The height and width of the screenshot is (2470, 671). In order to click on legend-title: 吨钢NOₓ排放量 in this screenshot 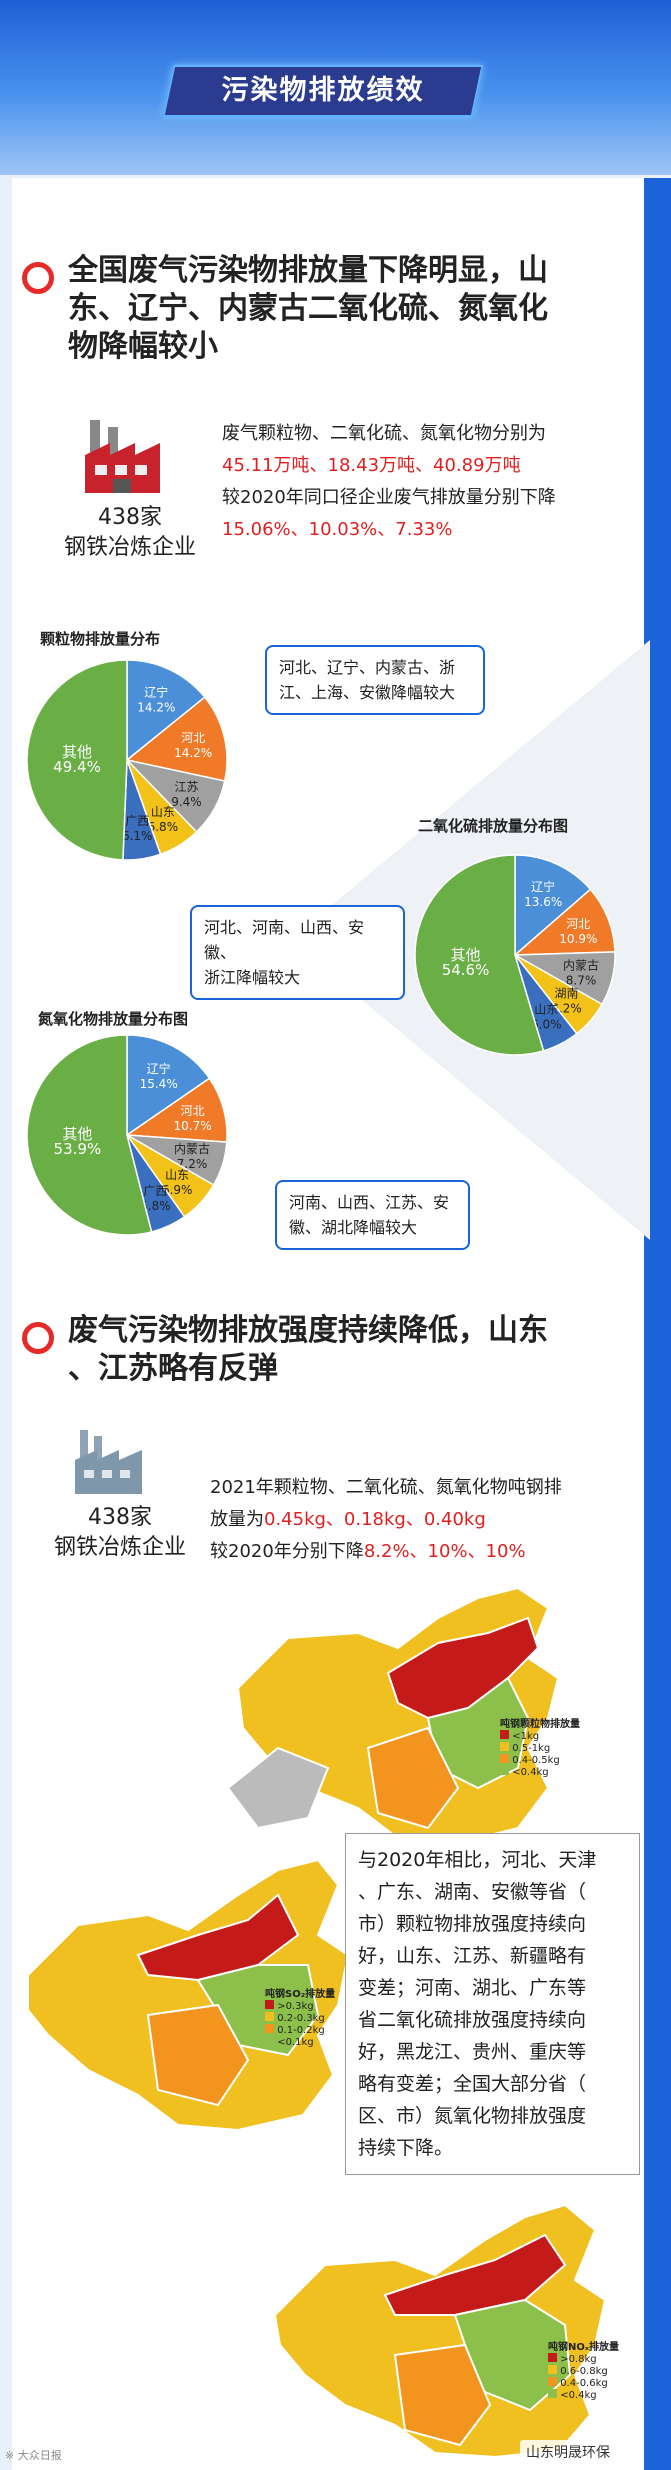, I will do `click(583, 2347)`.